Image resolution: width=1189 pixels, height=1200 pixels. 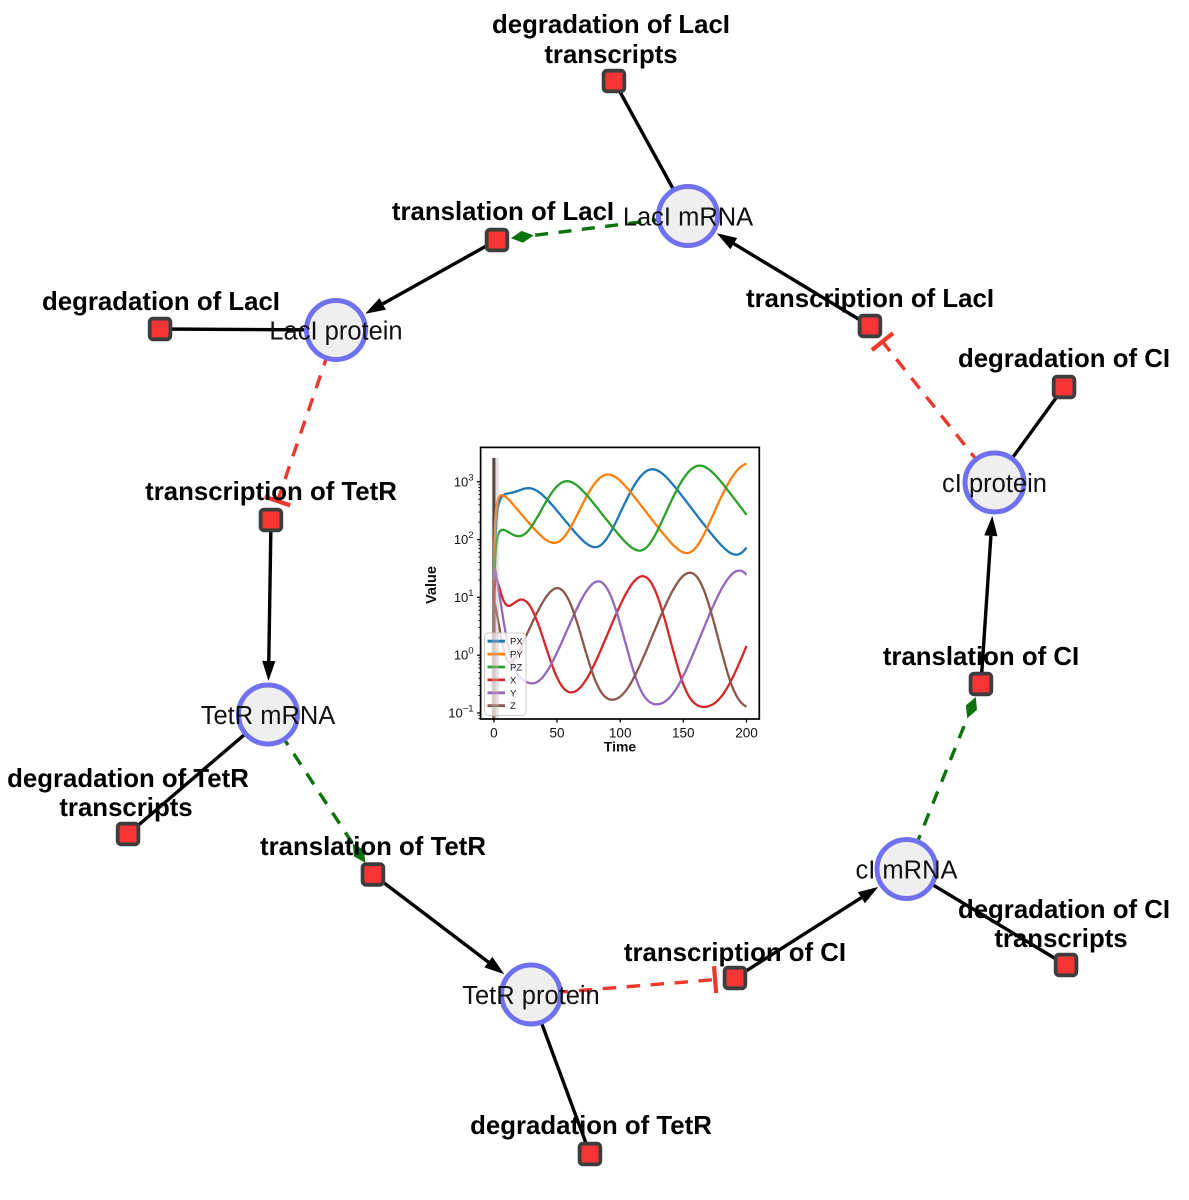 I want to click on svg-text: Y, so click(x=513, y=693).